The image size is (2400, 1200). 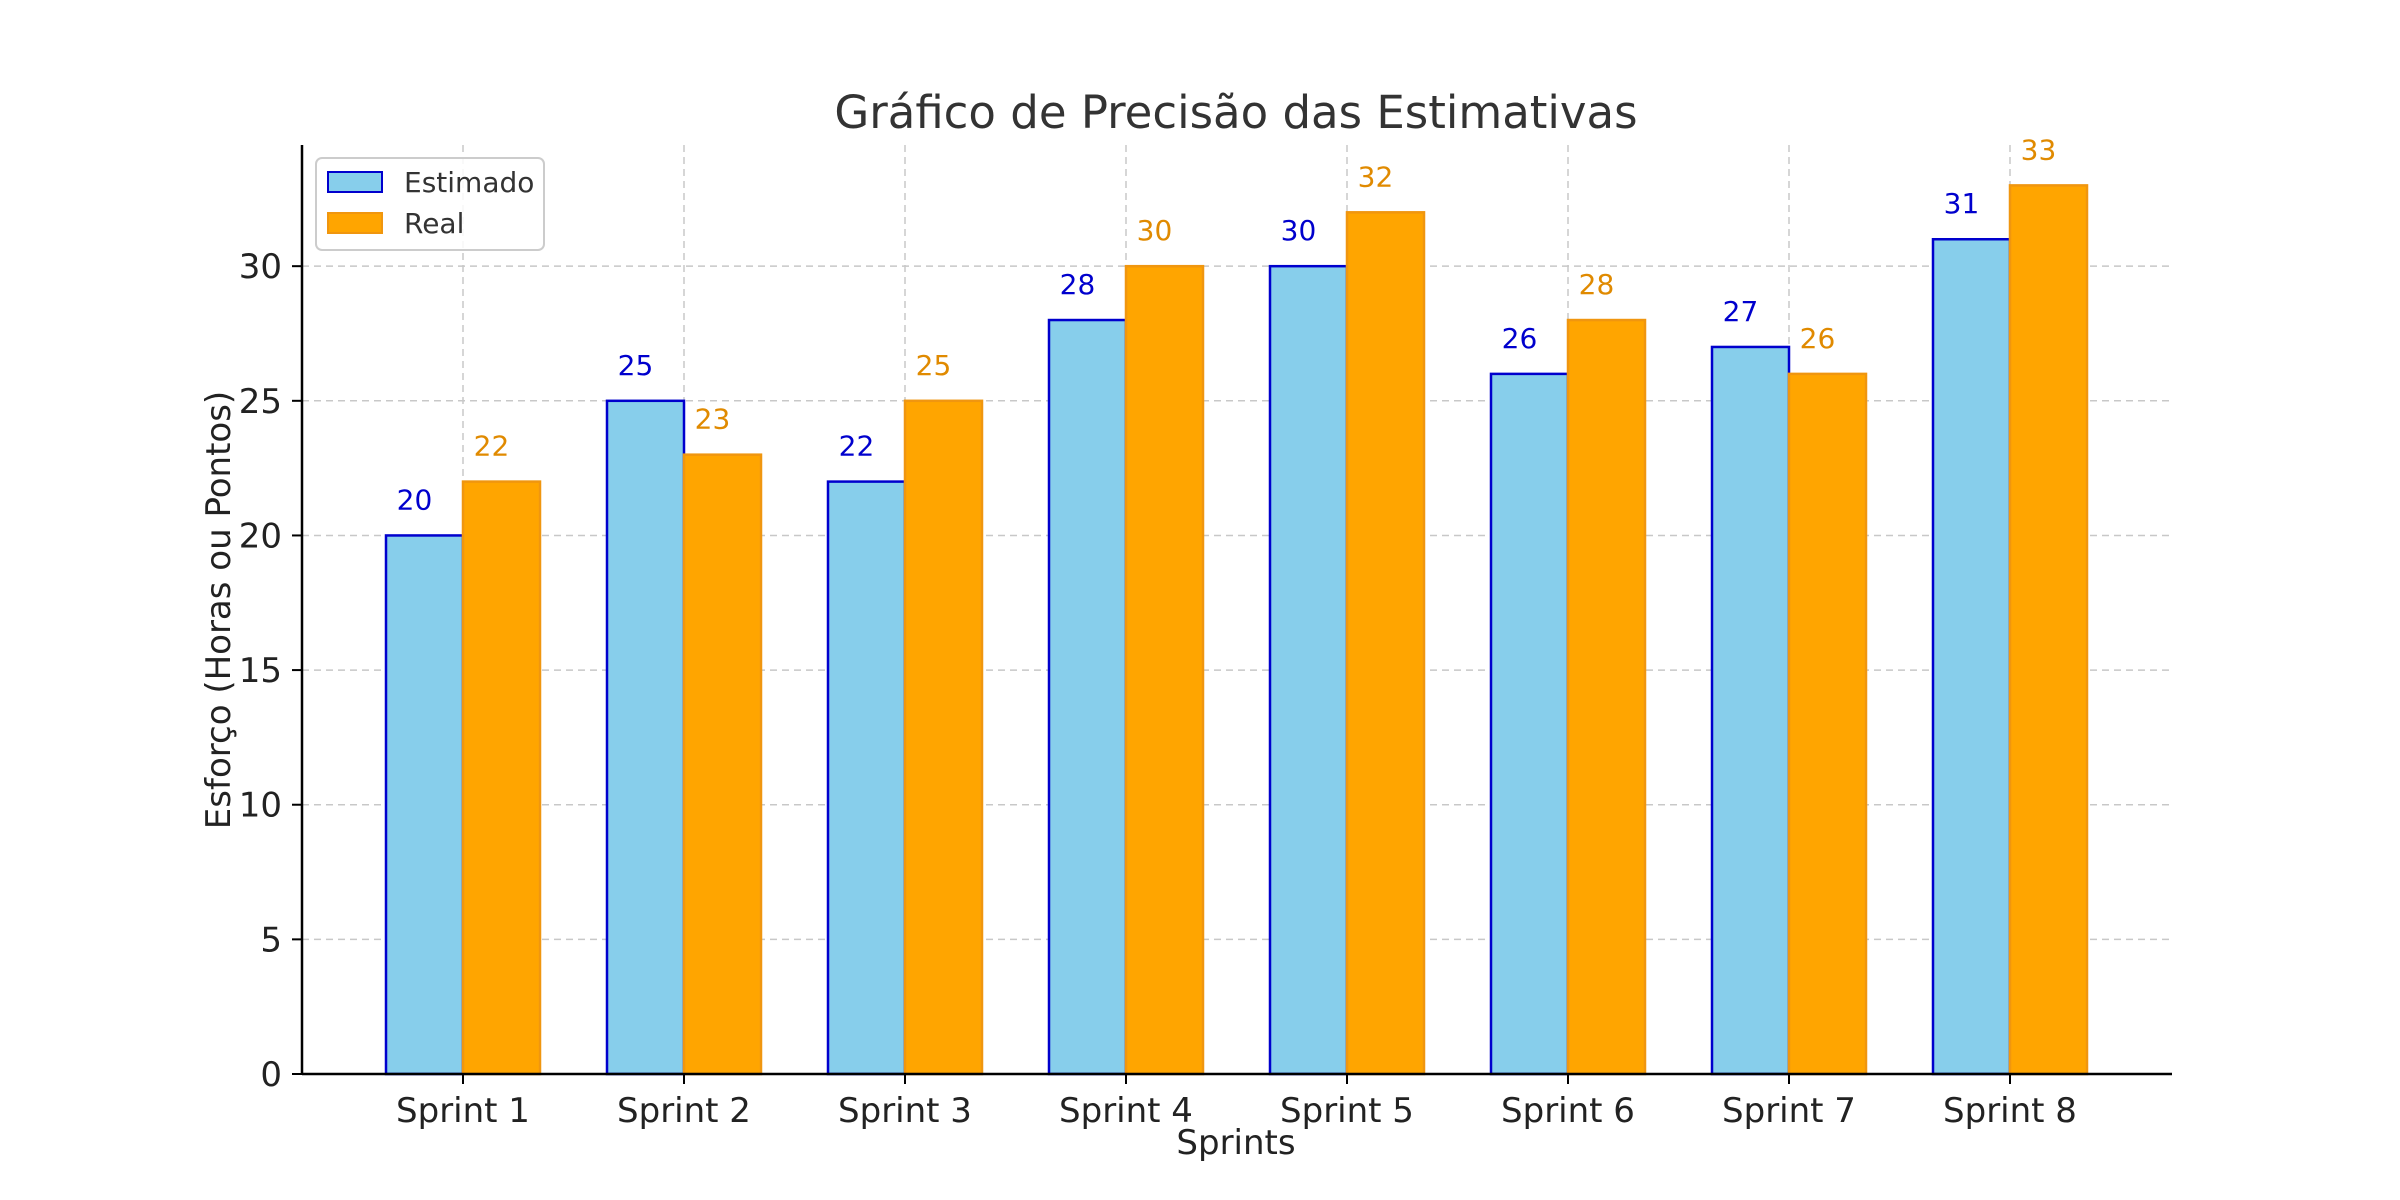 I want to click on value-label-real: 32, so click(x=1376, y=176).